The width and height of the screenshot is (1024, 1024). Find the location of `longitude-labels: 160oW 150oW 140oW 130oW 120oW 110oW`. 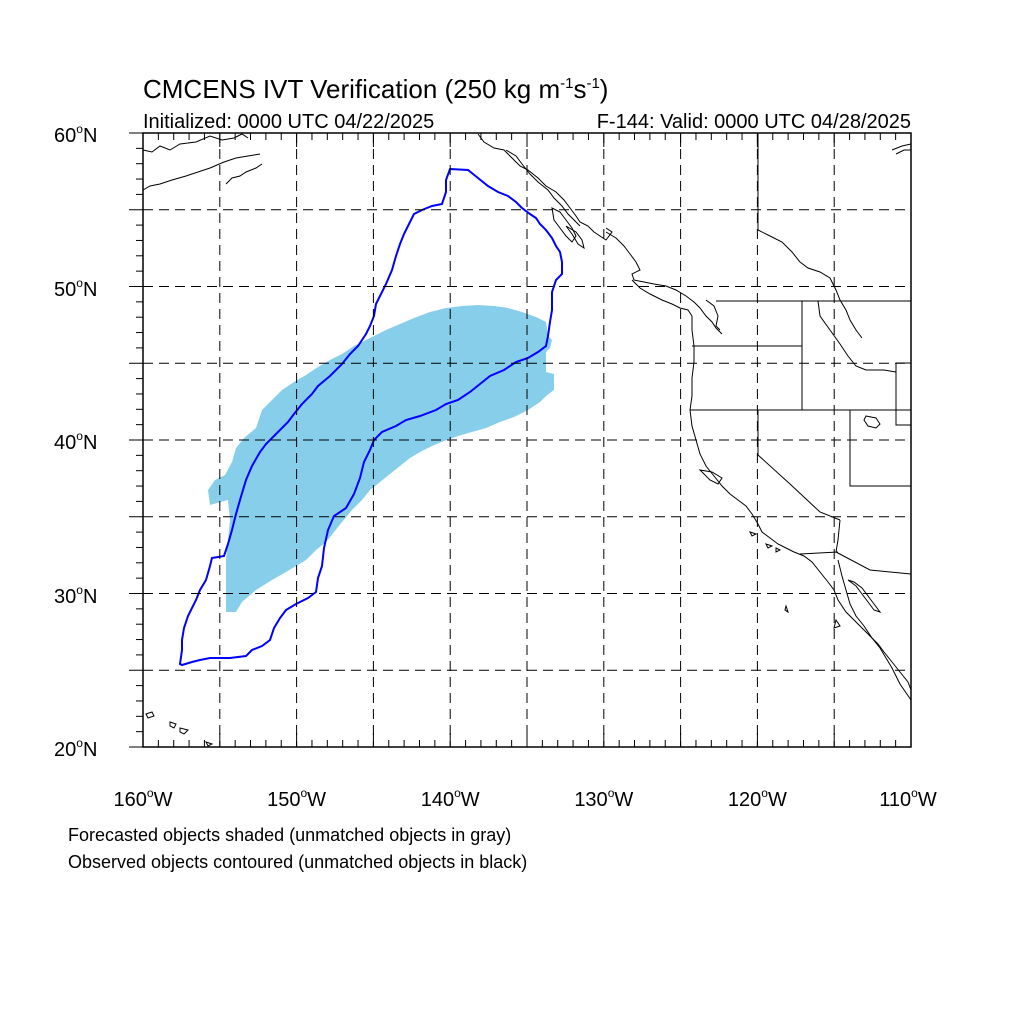

longitude-labels: 160oW 150oW 140oW 130oW 120oW 110oW is located at coordinates (525, 798).